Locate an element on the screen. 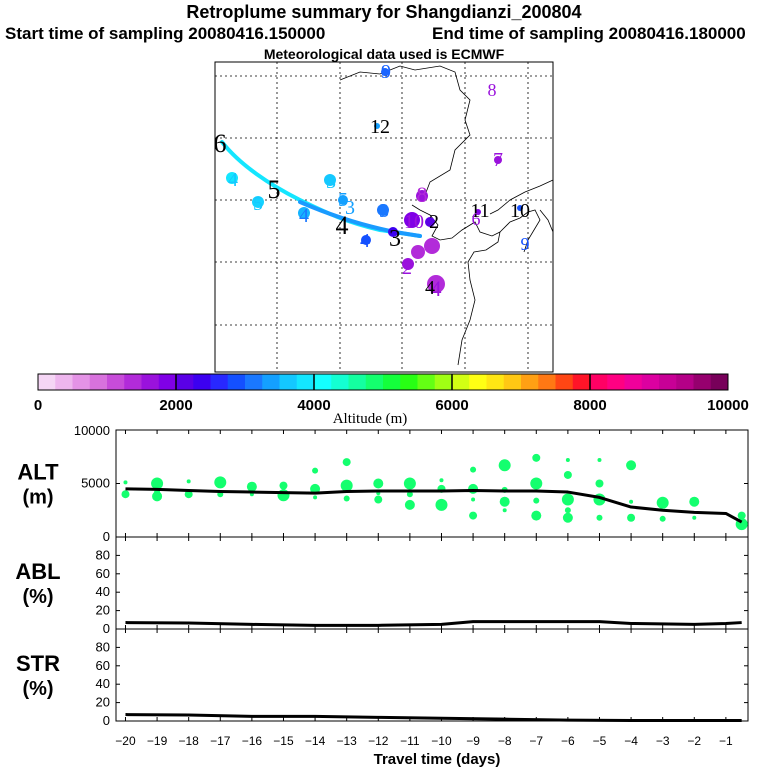  xtick-label: −16 is located at coordinates (252, 741).